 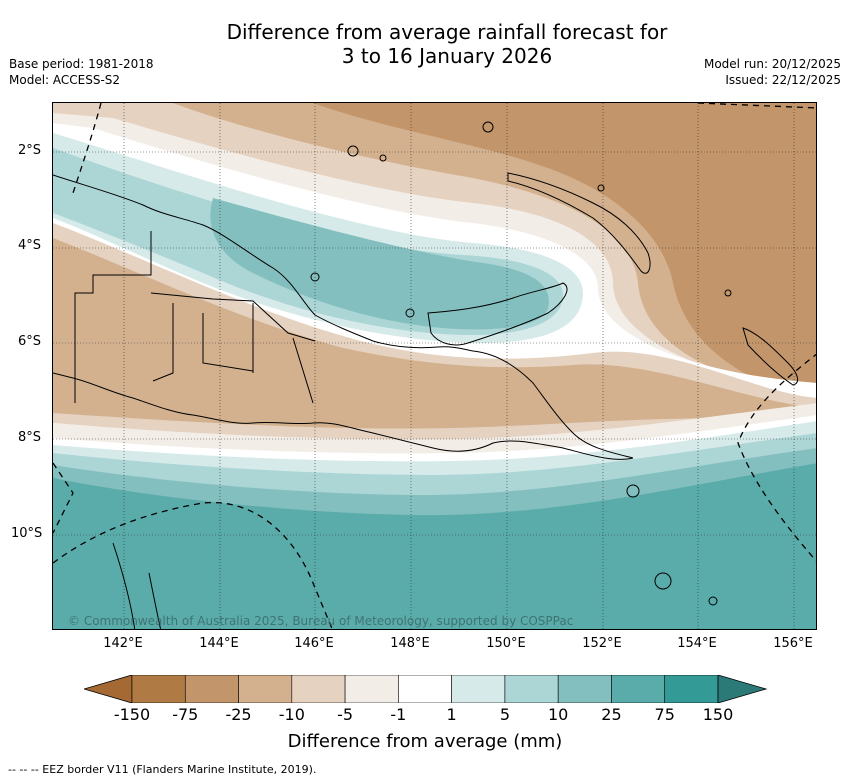 I want to click on colorbar, so click(x=426, y=689).